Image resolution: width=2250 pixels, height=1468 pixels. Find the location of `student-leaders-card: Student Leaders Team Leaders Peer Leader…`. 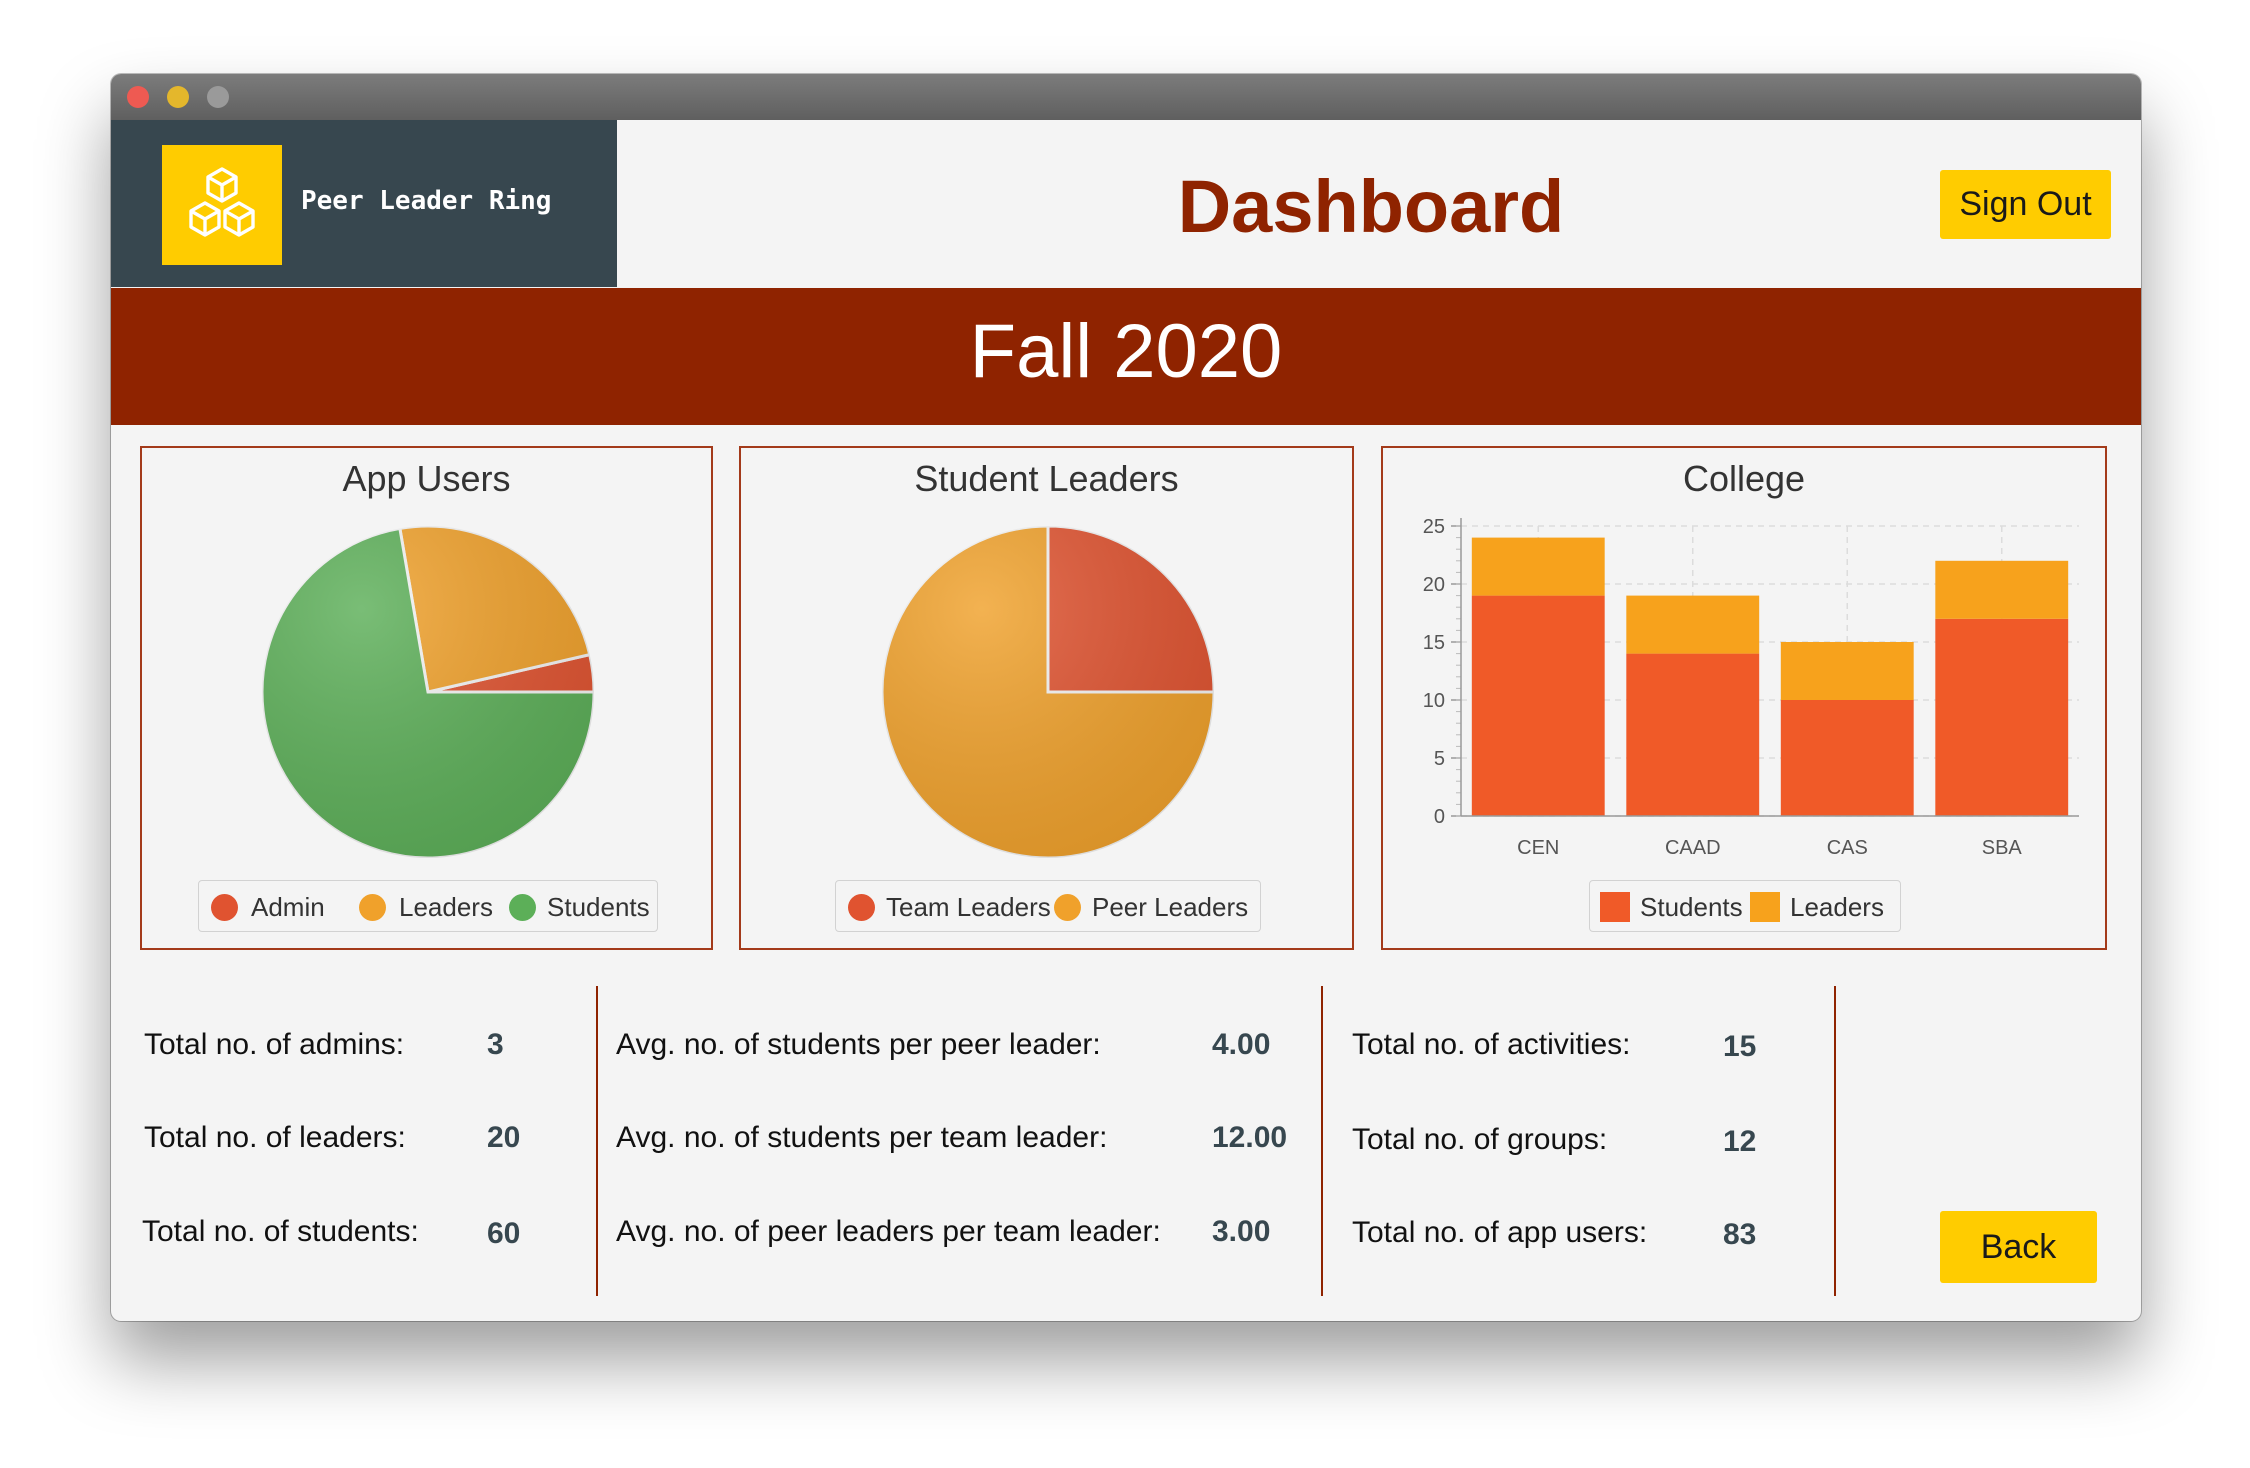

student-leaders-card: Student Leaders Team Leaders Peer Leader… is located at coordinates (1046, 698).